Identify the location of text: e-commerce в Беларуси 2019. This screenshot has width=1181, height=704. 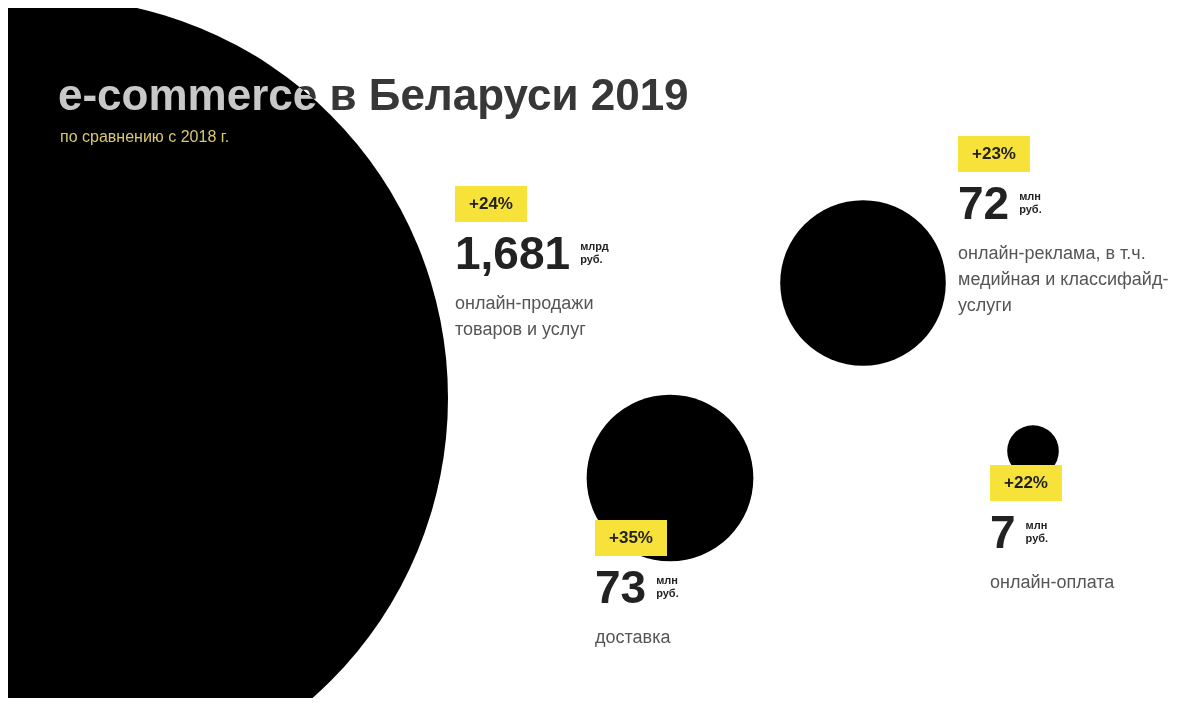
(373, 95).